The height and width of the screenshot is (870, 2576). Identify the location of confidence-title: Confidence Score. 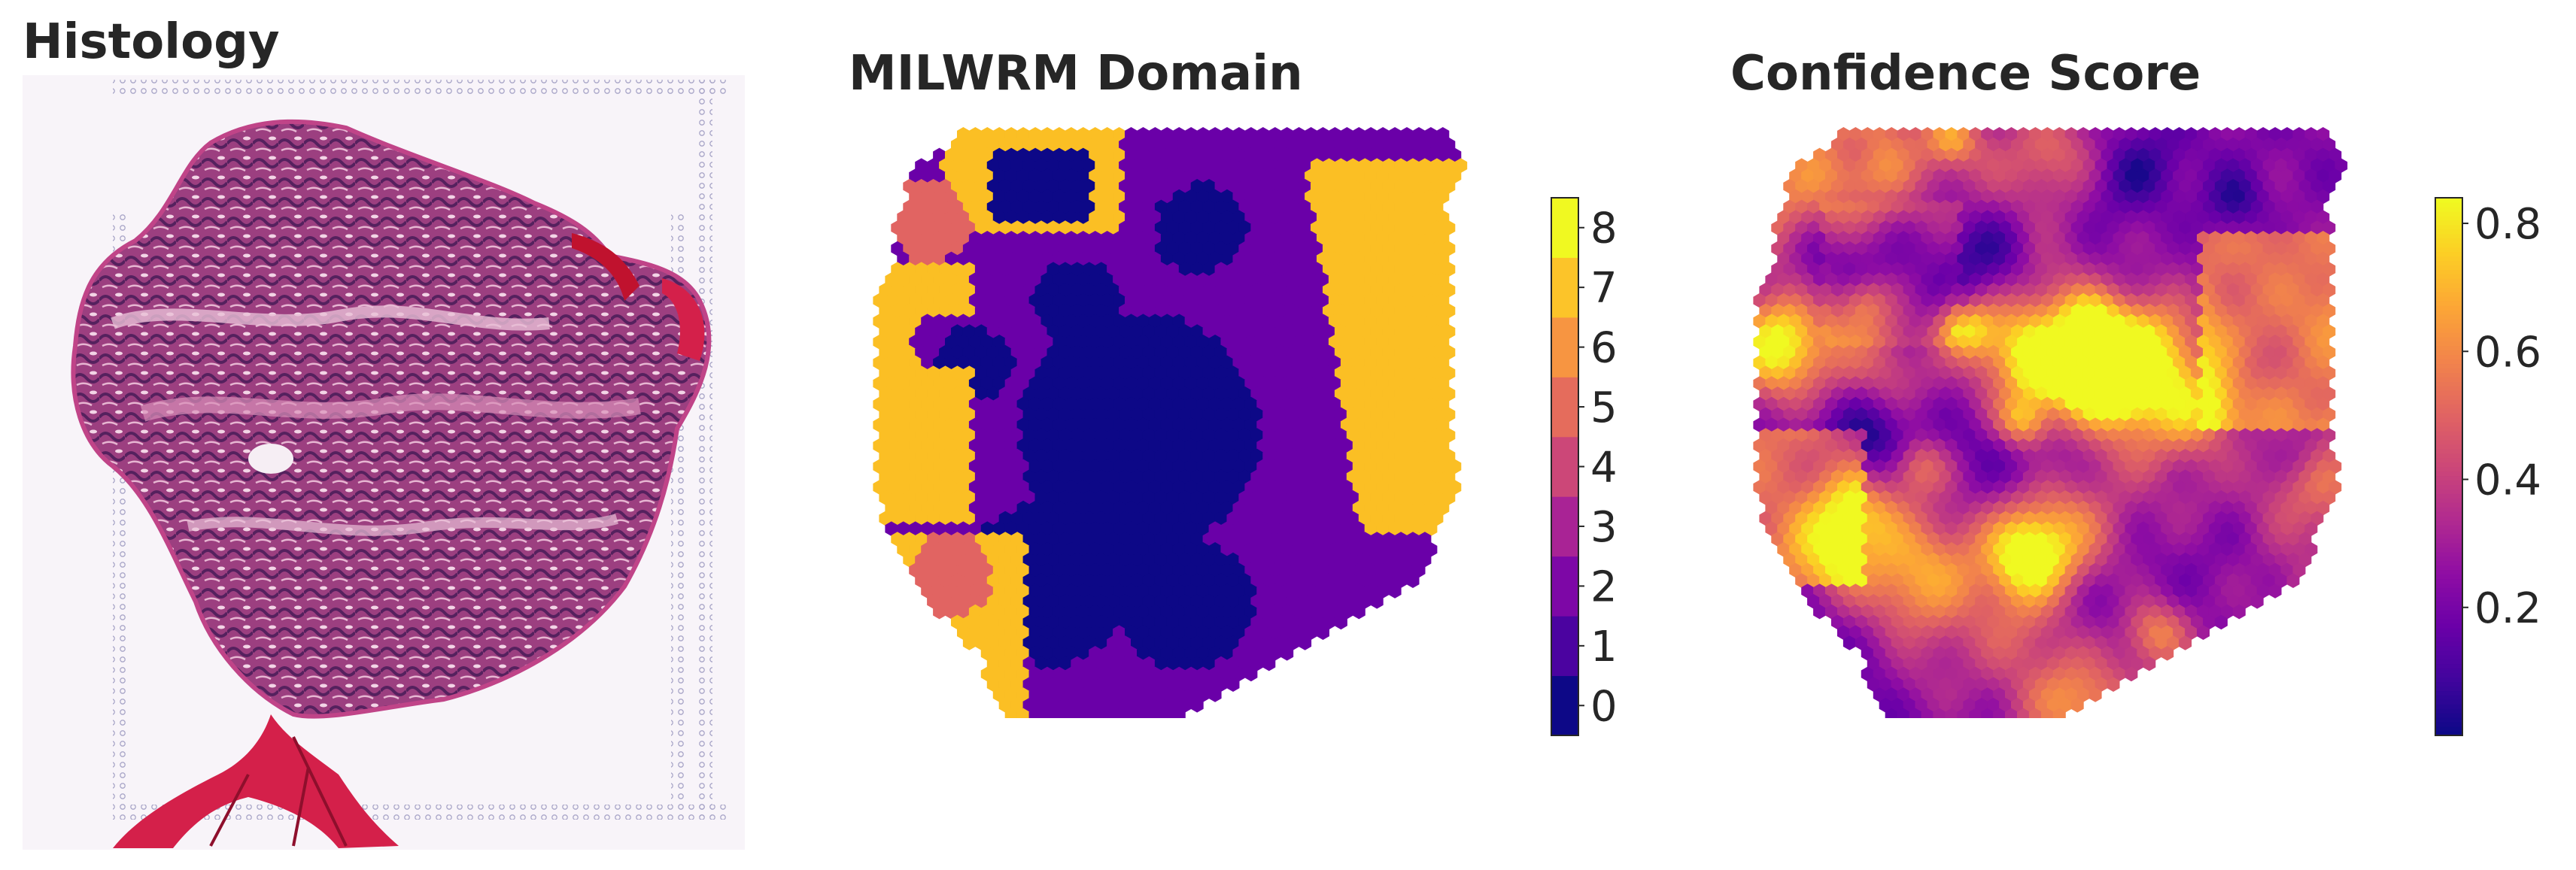
(1965, 74).